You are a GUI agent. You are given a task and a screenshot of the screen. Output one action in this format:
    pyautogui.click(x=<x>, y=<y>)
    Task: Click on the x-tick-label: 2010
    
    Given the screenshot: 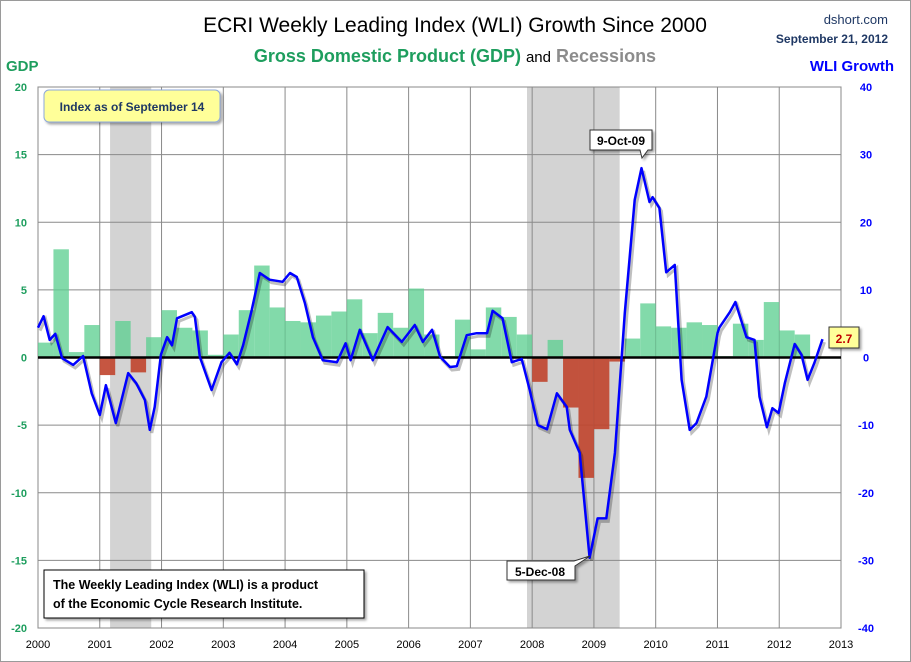 What is the action you would take?
    pyautogui.click(x=655, y=645)
    